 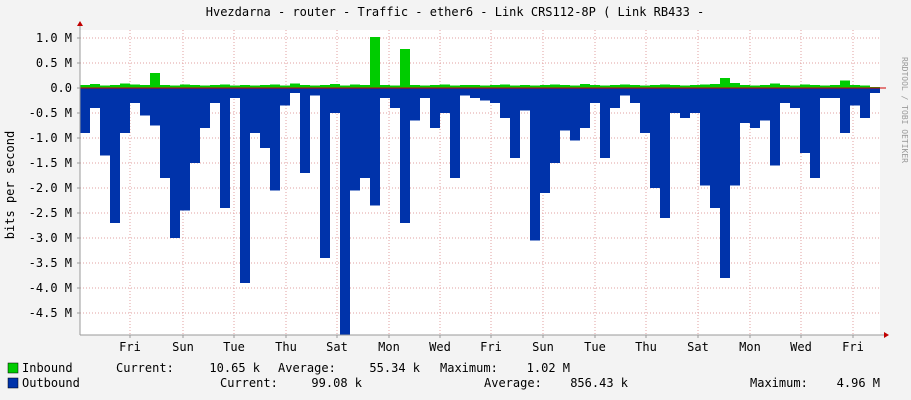 What do you see at coordinates (469, 368) in the screenshot?
I see `legend-stat-label: Maximum:` at bounding box center [469, 368].